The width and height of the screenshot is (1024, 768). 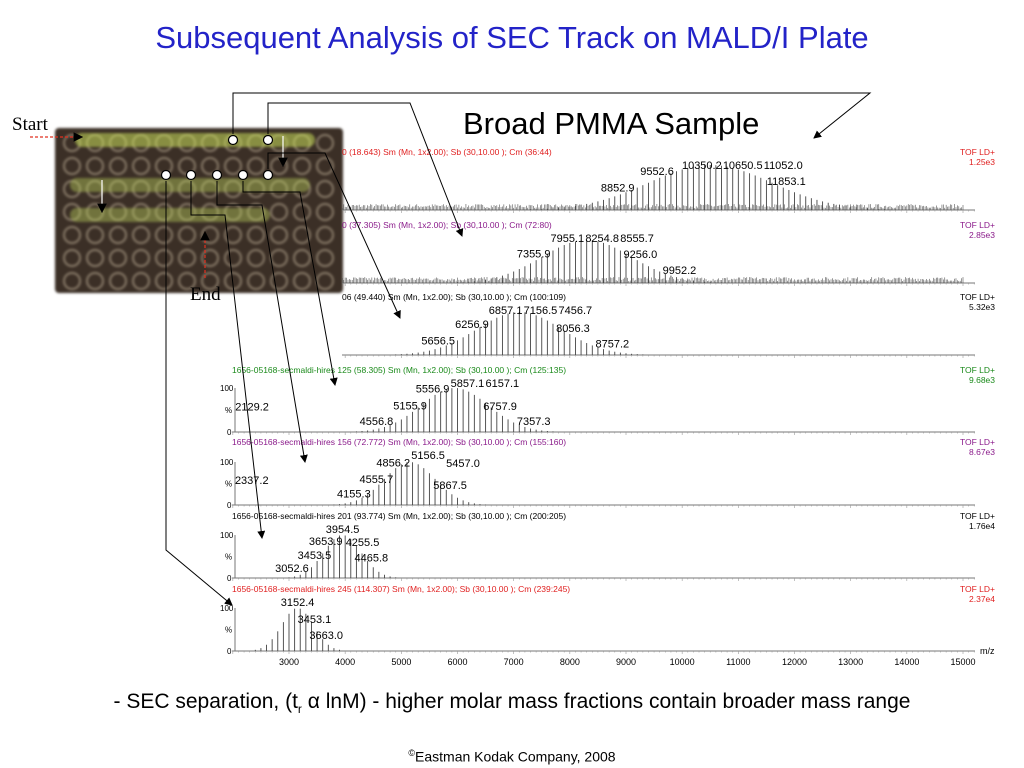 What do you see at coordinates (955, 157) in the screenshot?
I see `spectrum-mode-intensity: TOF LD+ 1.25e3` at bounding box center [955, 157].